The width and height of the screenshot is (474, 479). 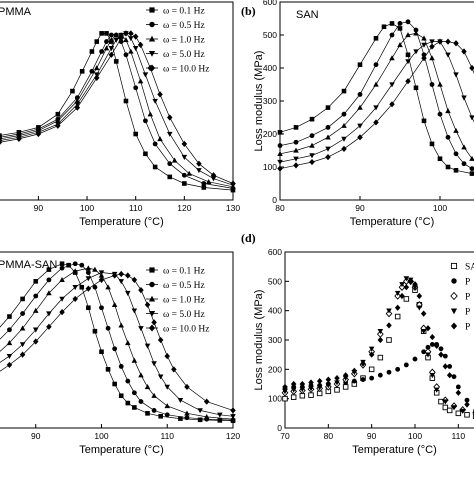 I want to click on x-tick-label: 90, so click(x=39, y=208).